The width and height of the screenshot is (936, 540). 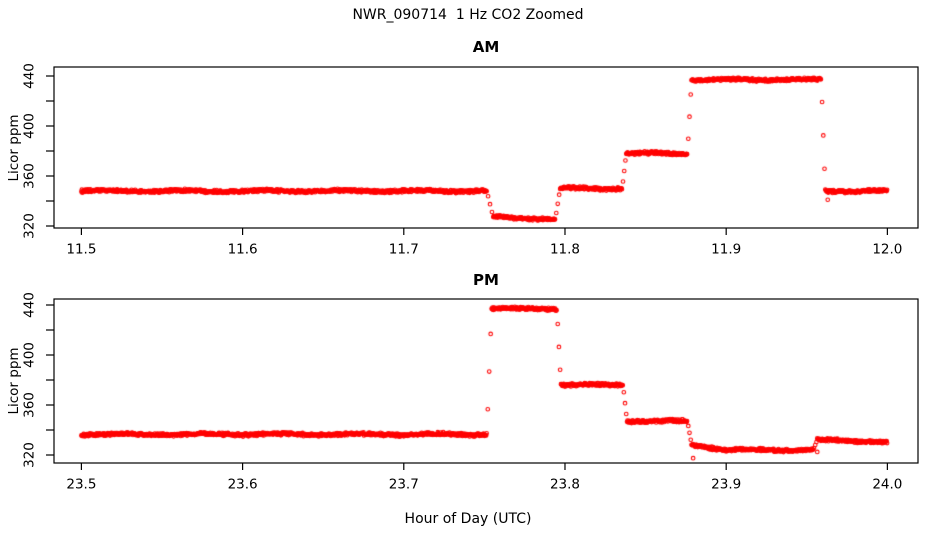 I want to click on x-tick-label: 11.8, so click(x=565, y=250).